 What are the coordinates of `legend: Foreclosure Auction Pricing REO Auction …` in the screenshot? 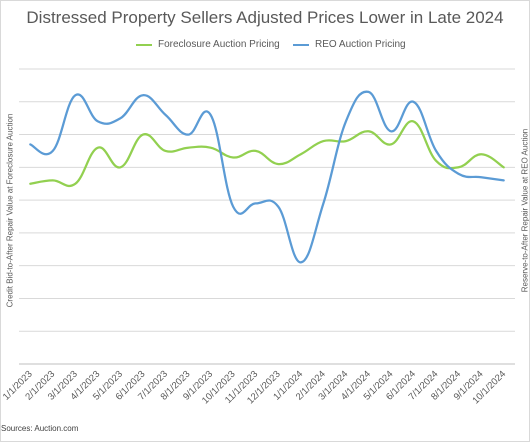 It's located at (265, 46).